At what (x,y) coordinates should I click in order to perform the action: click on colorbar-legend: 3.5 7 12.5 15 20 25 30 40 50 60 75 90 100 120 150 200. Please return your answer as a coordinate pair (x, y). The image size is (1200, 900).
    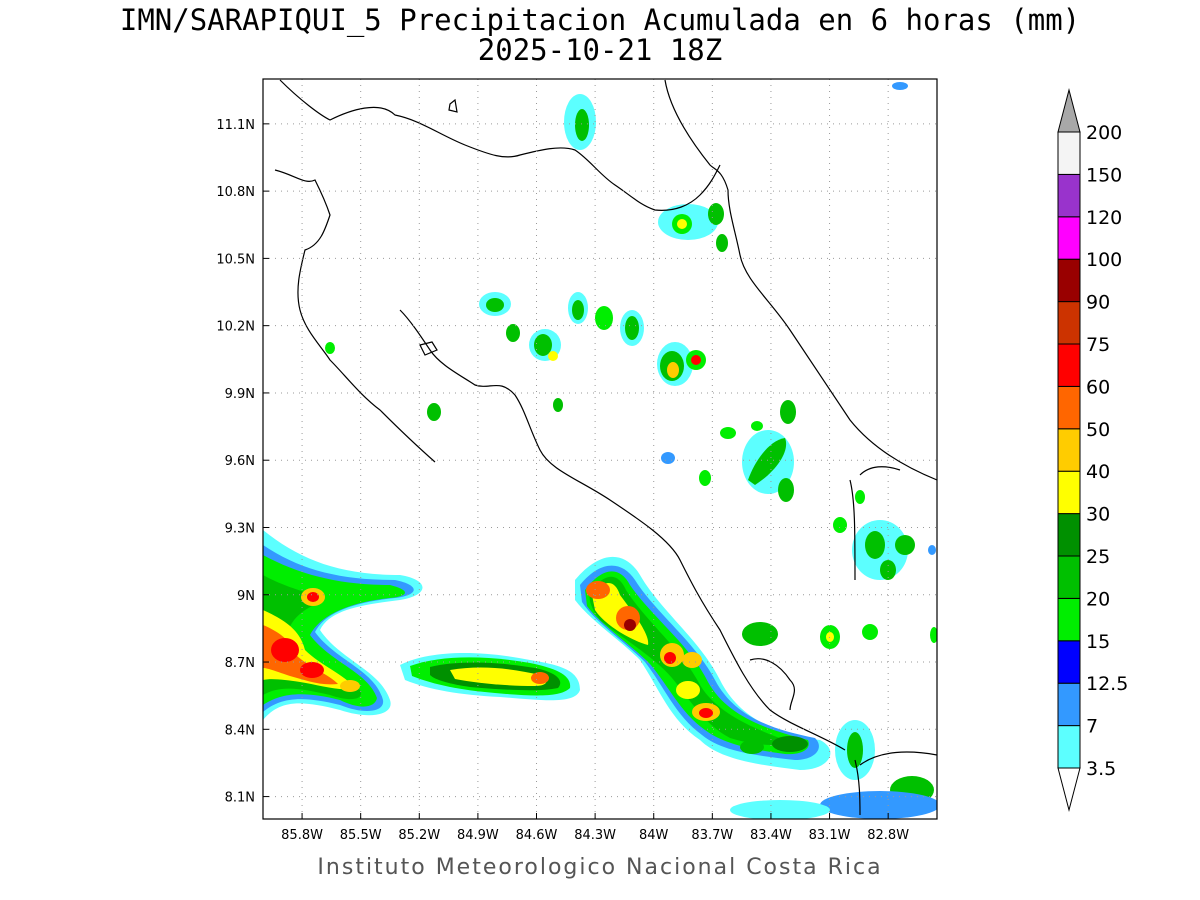
    Looking at the image, I should click on (1092, 450).